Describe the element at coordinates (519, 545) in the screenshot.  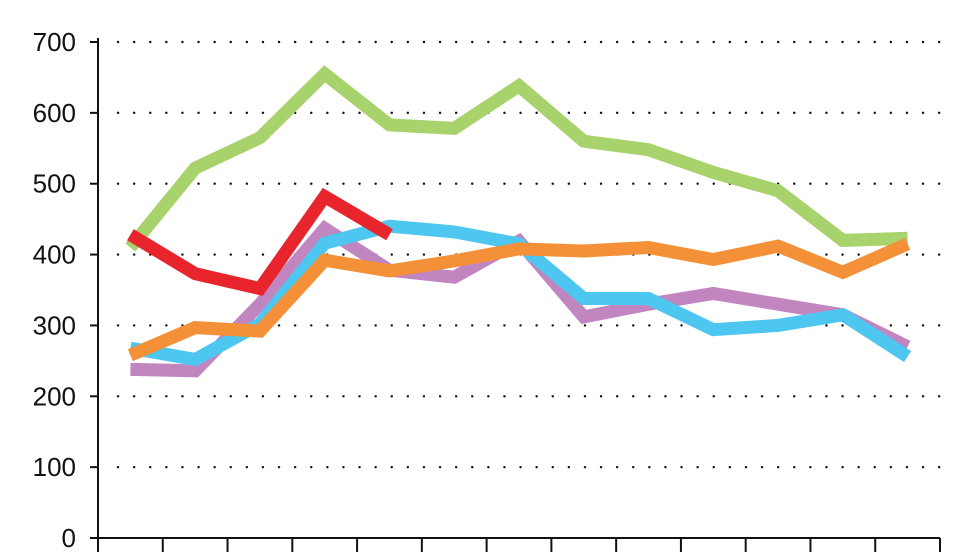
I see `x-axis-ticks` at that location.